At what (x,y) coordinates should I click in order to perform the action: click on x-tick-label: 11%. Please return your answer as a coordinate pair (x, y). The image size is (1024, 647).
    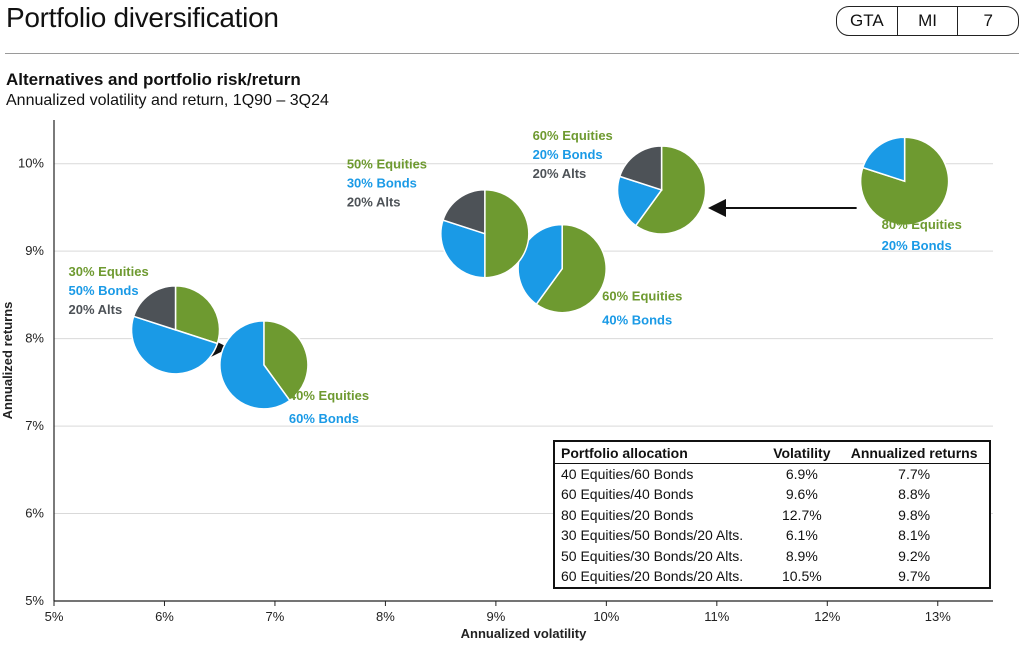
    Looking at the image, I should click on (716, 616).